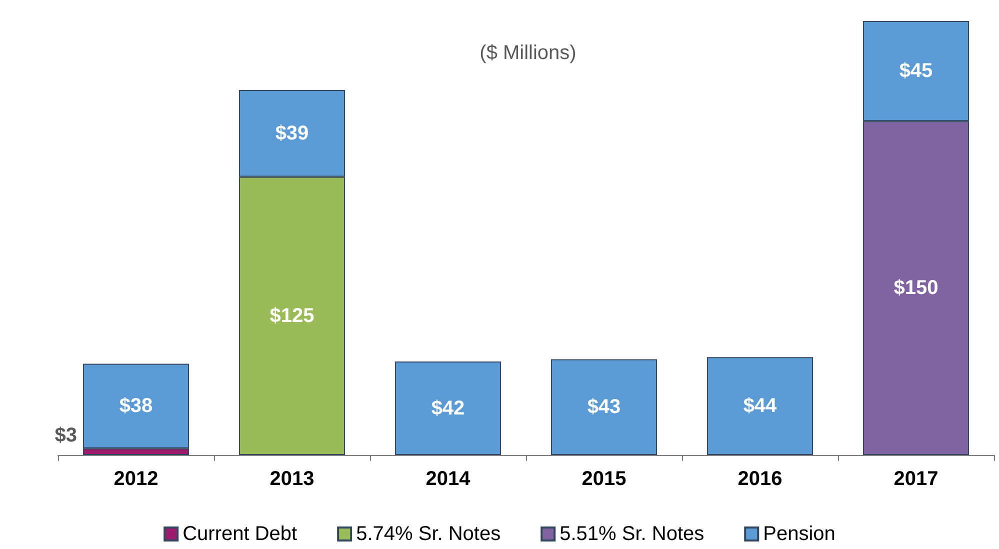 The width and height of the screenshot is (999, 549). Describe the element at coordinates (292, 133) in the screenshot. I see `data-label: $39` at that location.